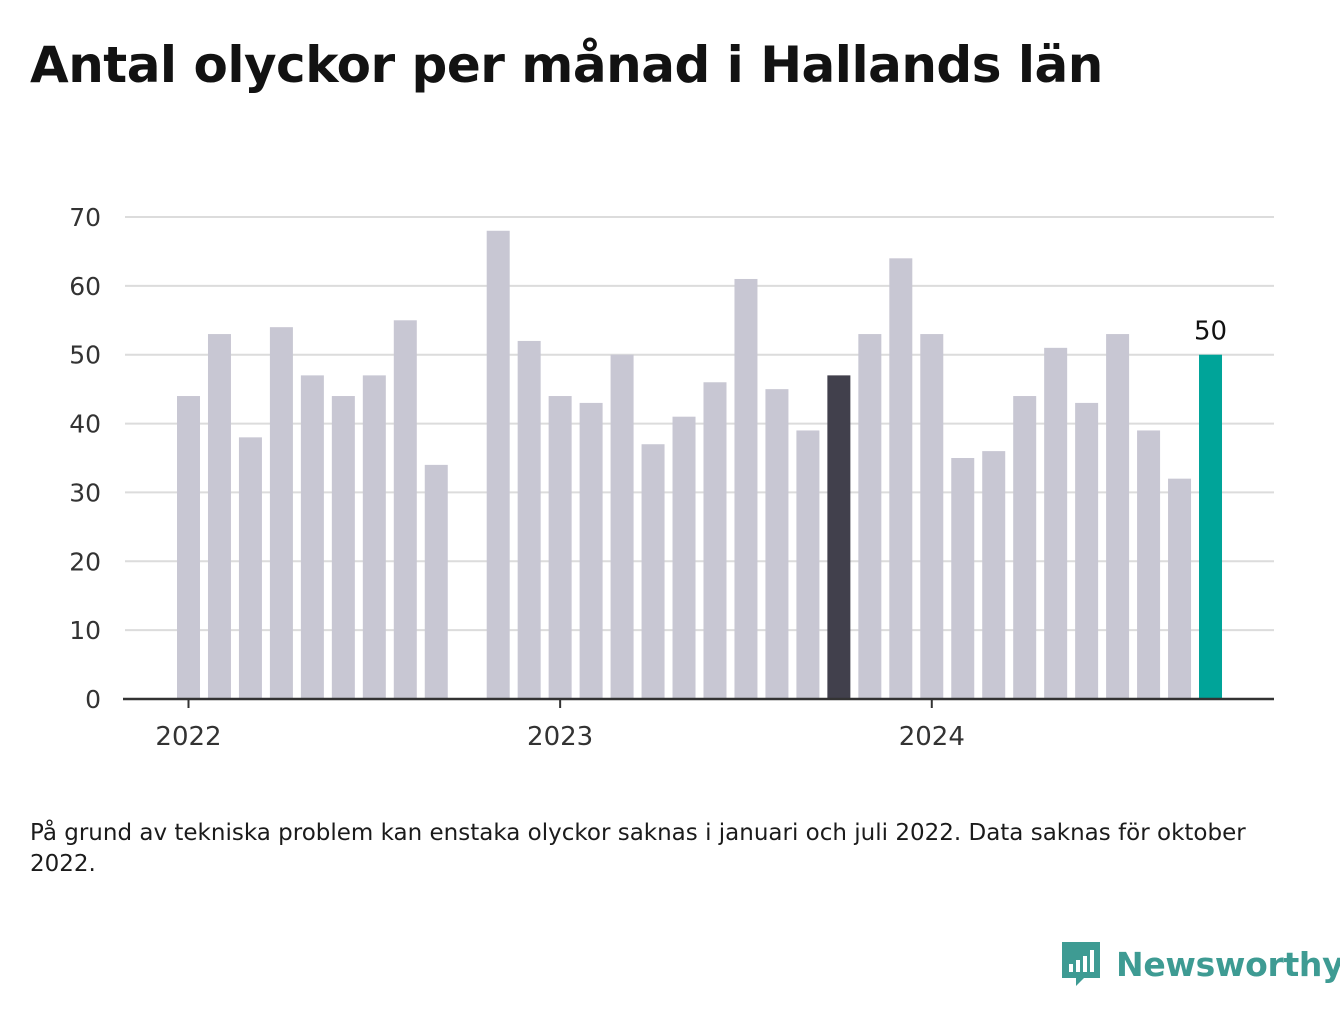  I want to click on y-tick-label: 0, so click(93, 699).